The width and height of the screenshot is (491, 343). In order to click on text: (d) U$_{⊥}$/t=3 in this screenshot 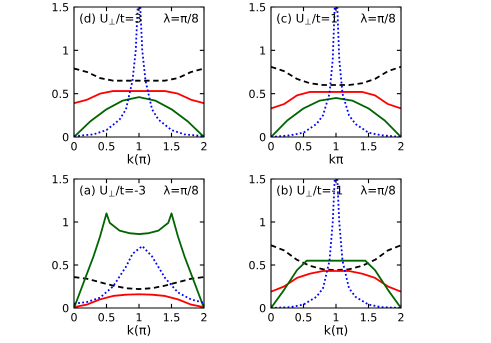, I will do `click(110, 19)`.